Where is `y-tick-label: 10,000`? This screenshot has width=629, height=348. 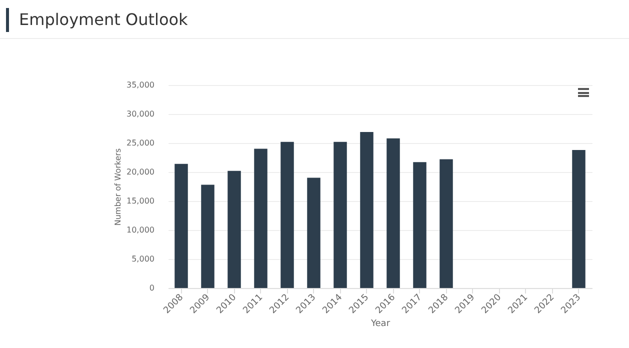 y-tick-label: 10,000 is located at coordinates (140, 230).